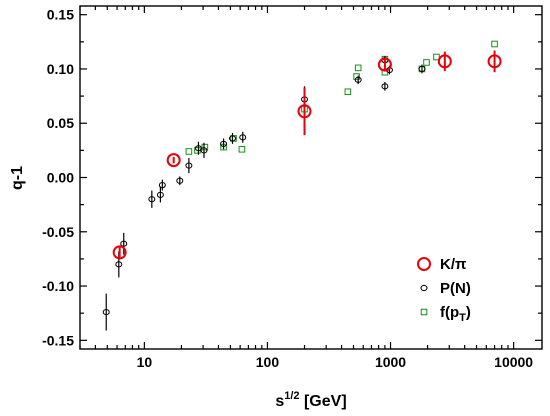  What do you see at coordinates (60, 178) in the screenshot?
I see `y-tick-label: 0.00` at bounding box center [60, 178].